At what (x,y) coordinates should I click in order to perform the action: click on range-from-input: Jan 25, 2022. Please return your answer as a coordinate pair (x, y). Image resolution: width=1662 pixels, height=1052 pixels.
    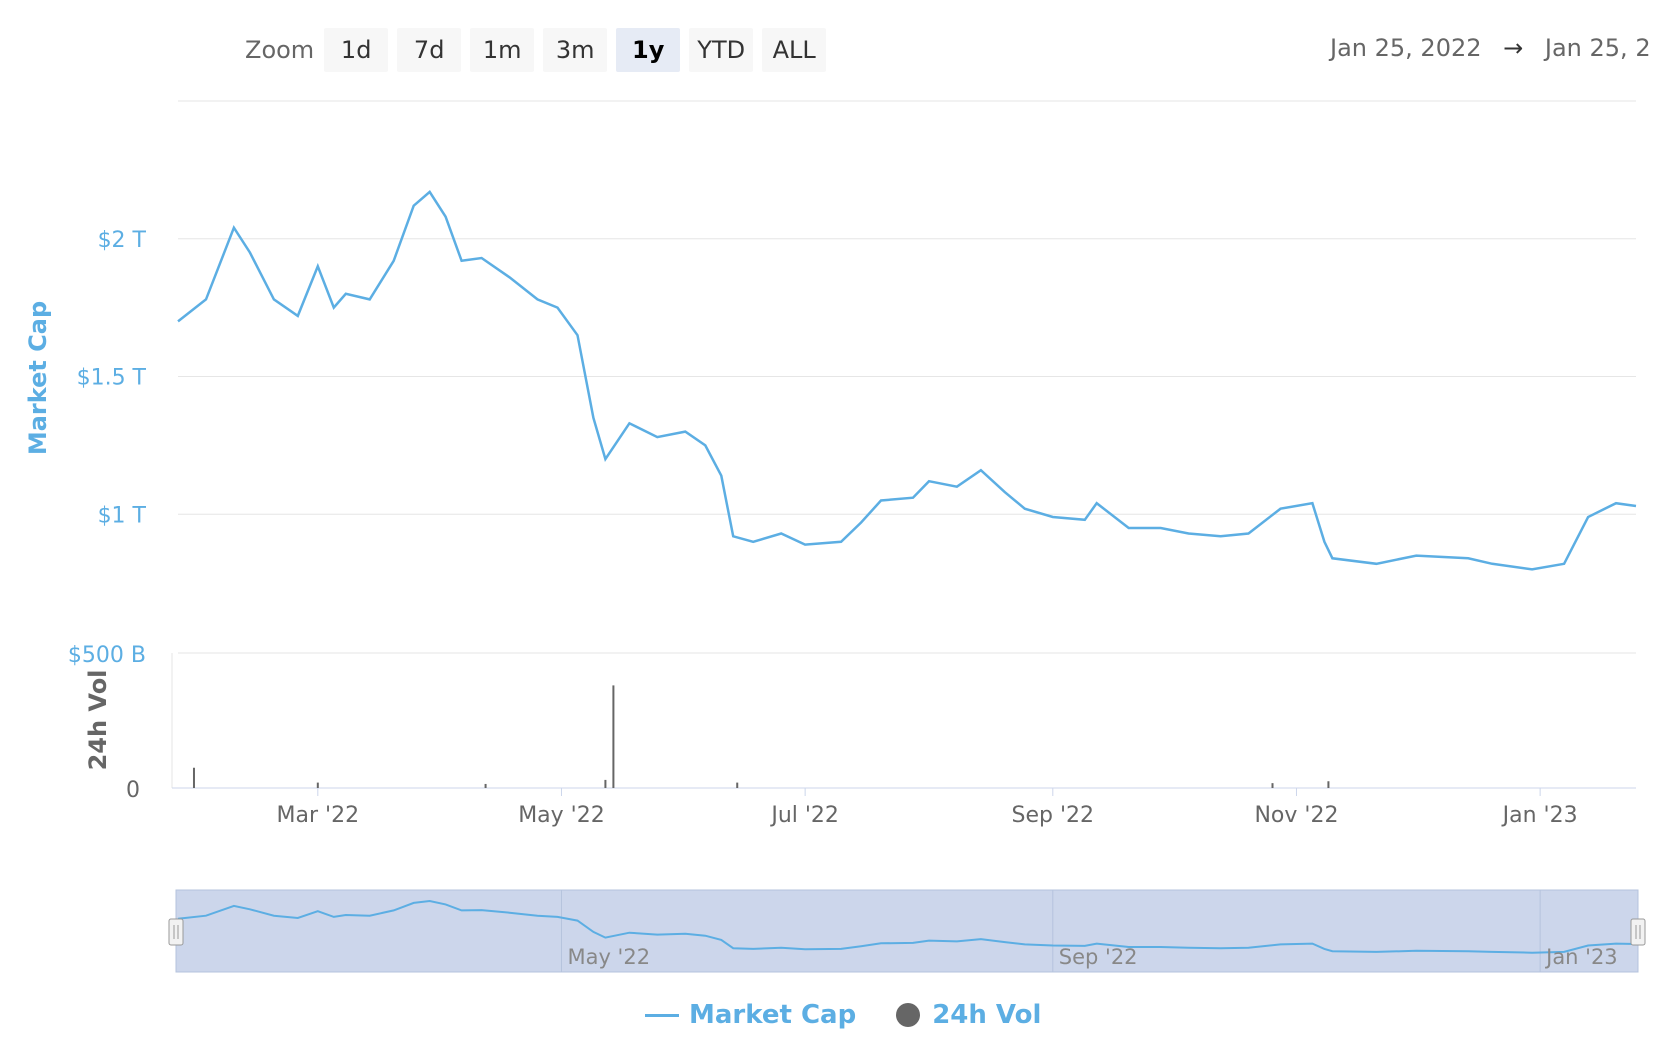
    Looking at the image, I should click on (1406, 48).